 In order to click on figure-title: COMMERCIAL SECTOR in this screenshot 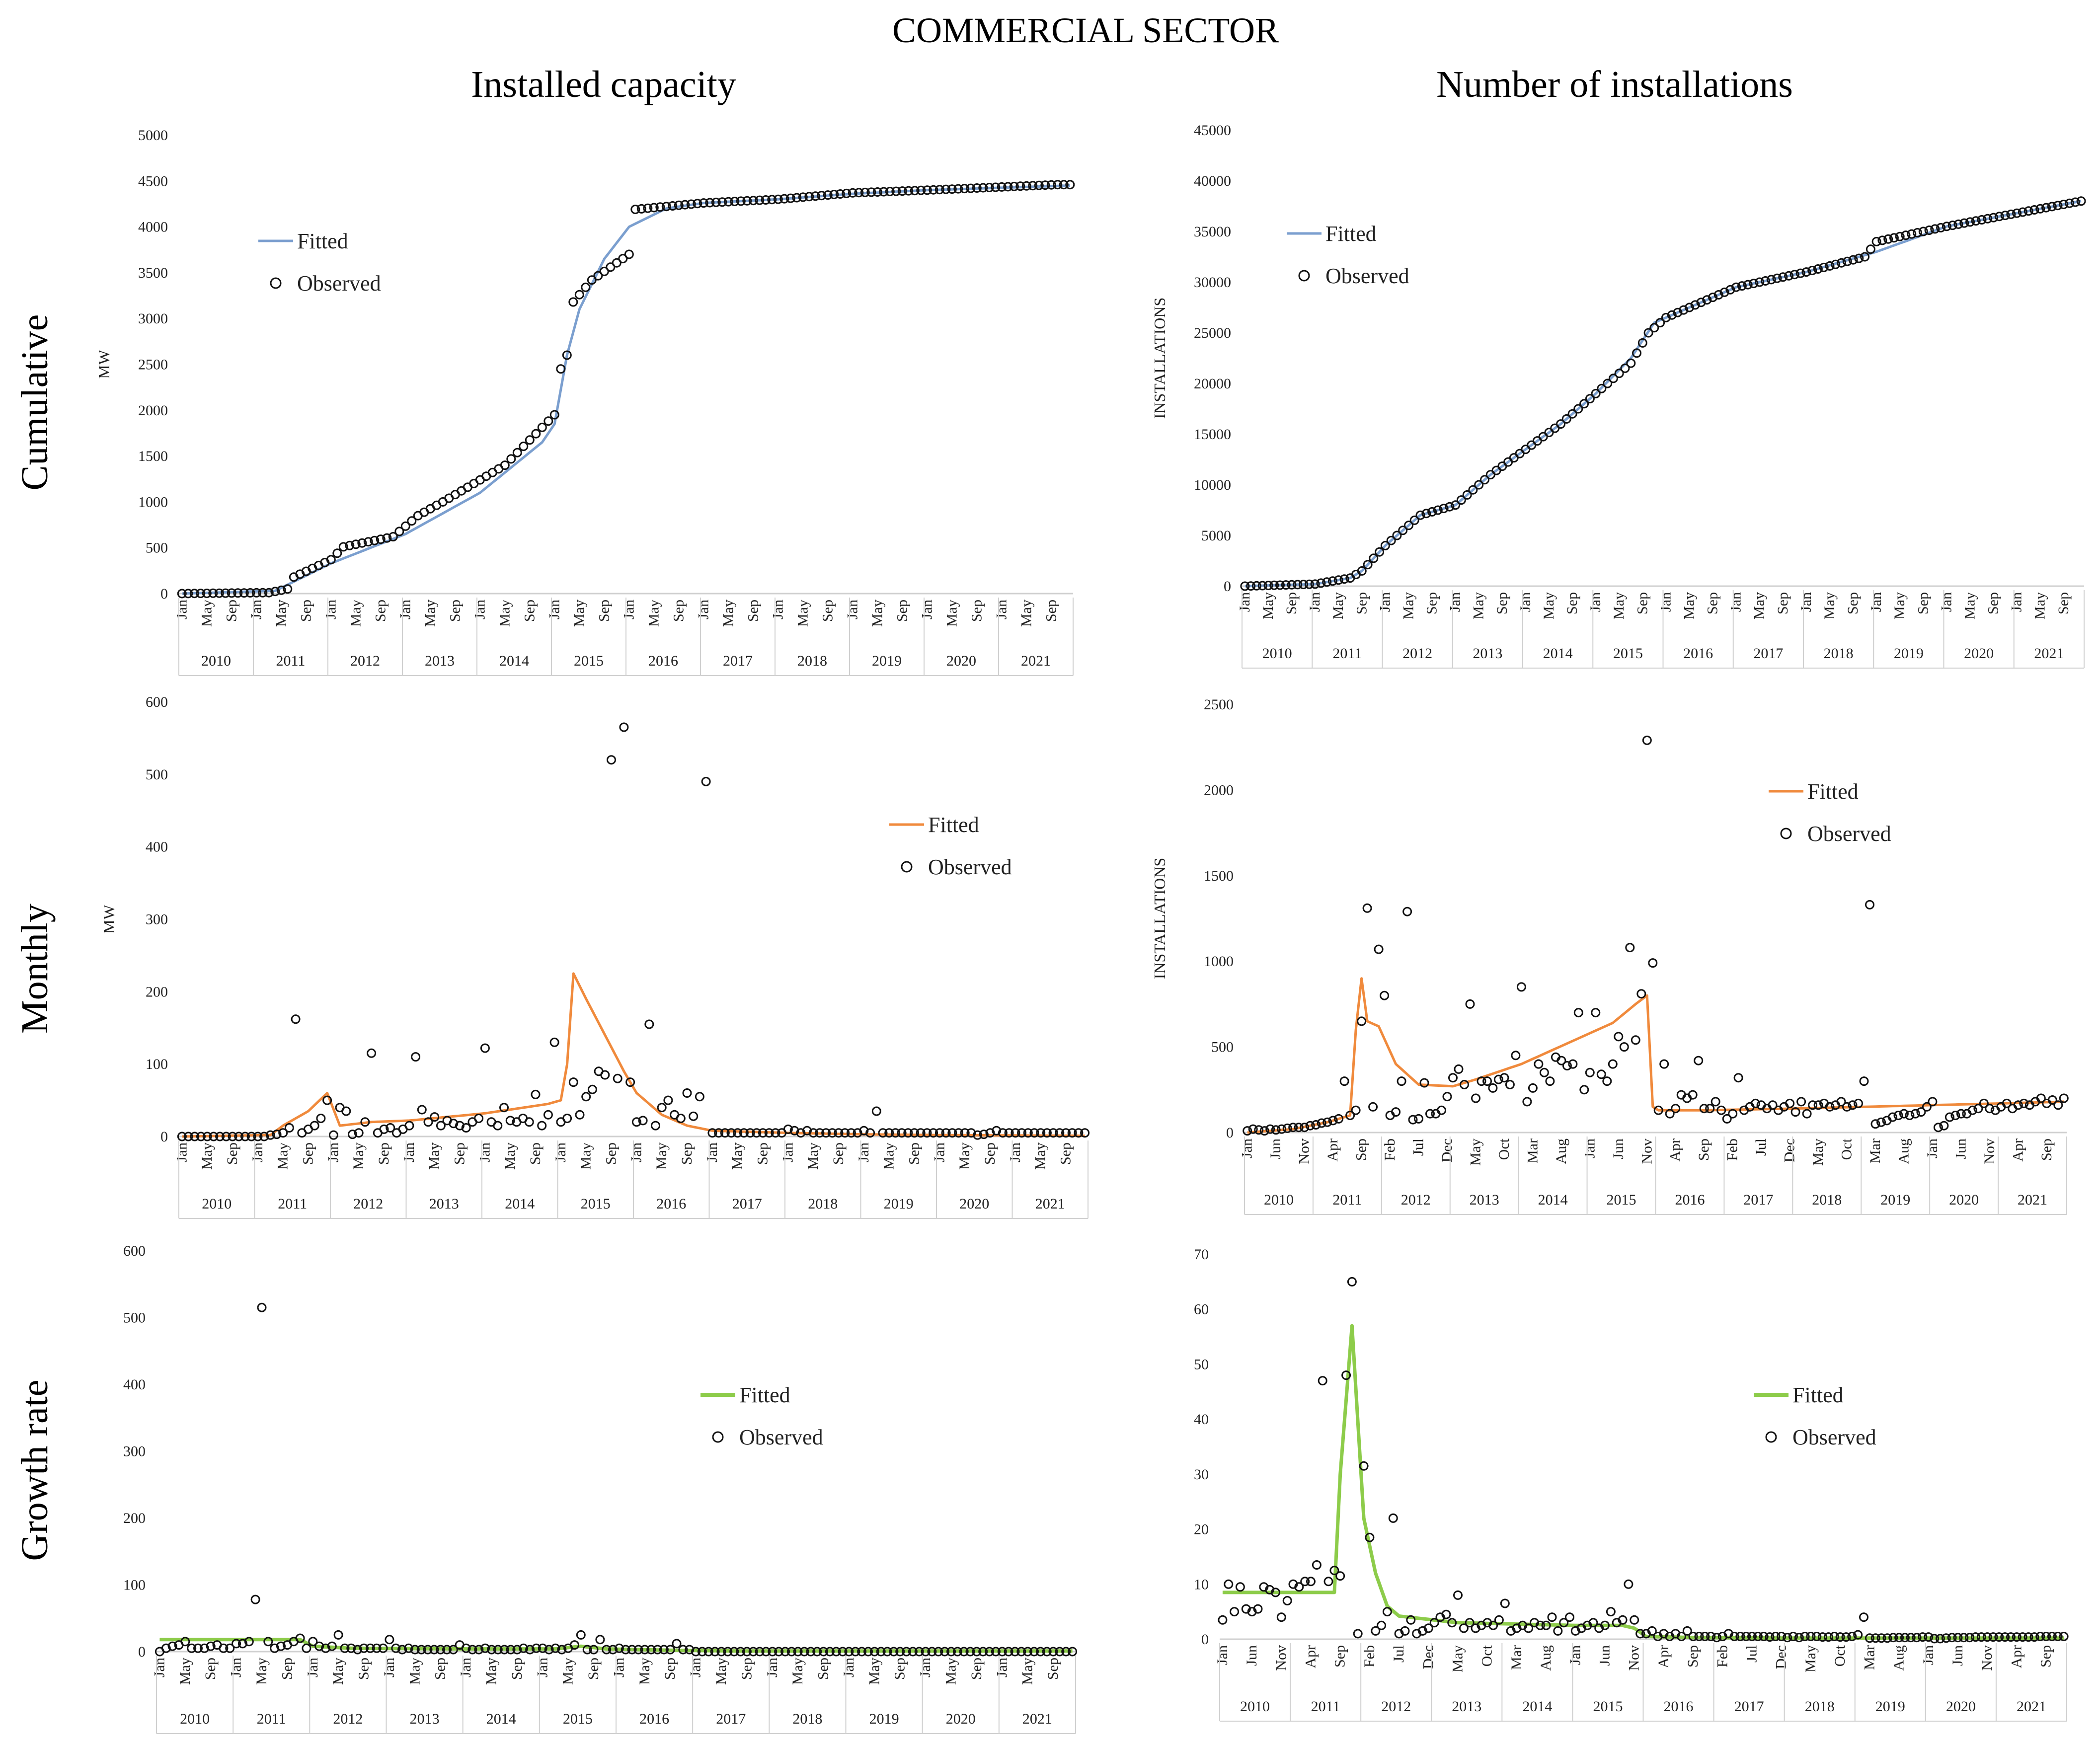, I will do `click(1085, 30)`.